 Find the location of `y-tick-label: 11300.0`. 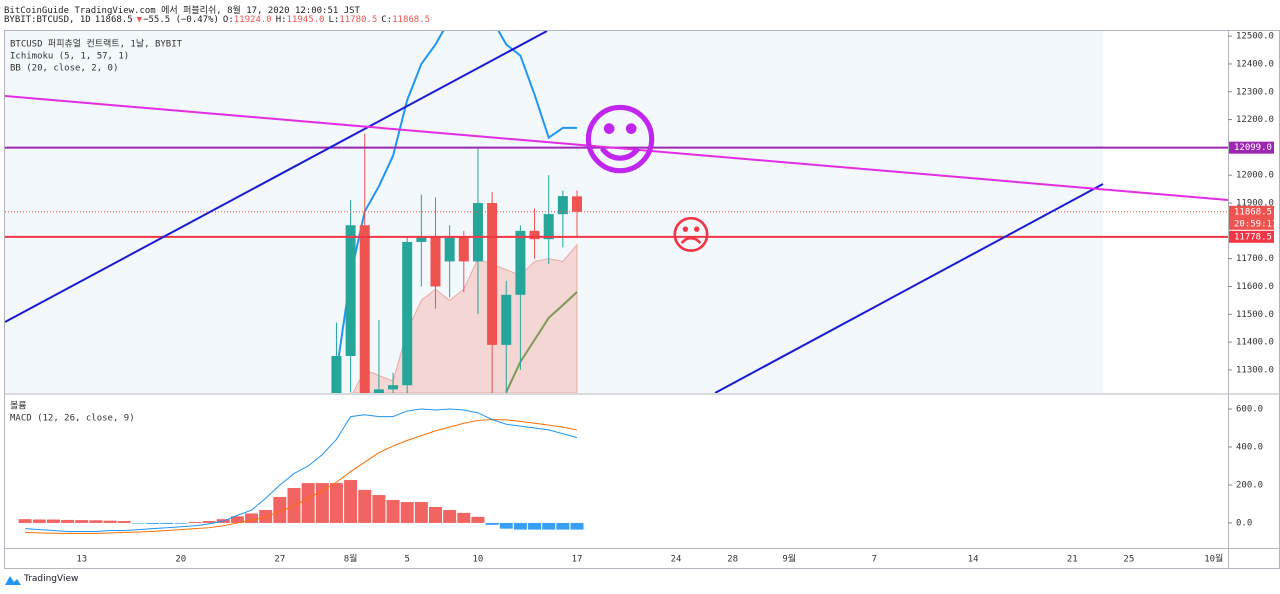

y-tick-label: 11300.0 is located at coordinates (1255, 370).